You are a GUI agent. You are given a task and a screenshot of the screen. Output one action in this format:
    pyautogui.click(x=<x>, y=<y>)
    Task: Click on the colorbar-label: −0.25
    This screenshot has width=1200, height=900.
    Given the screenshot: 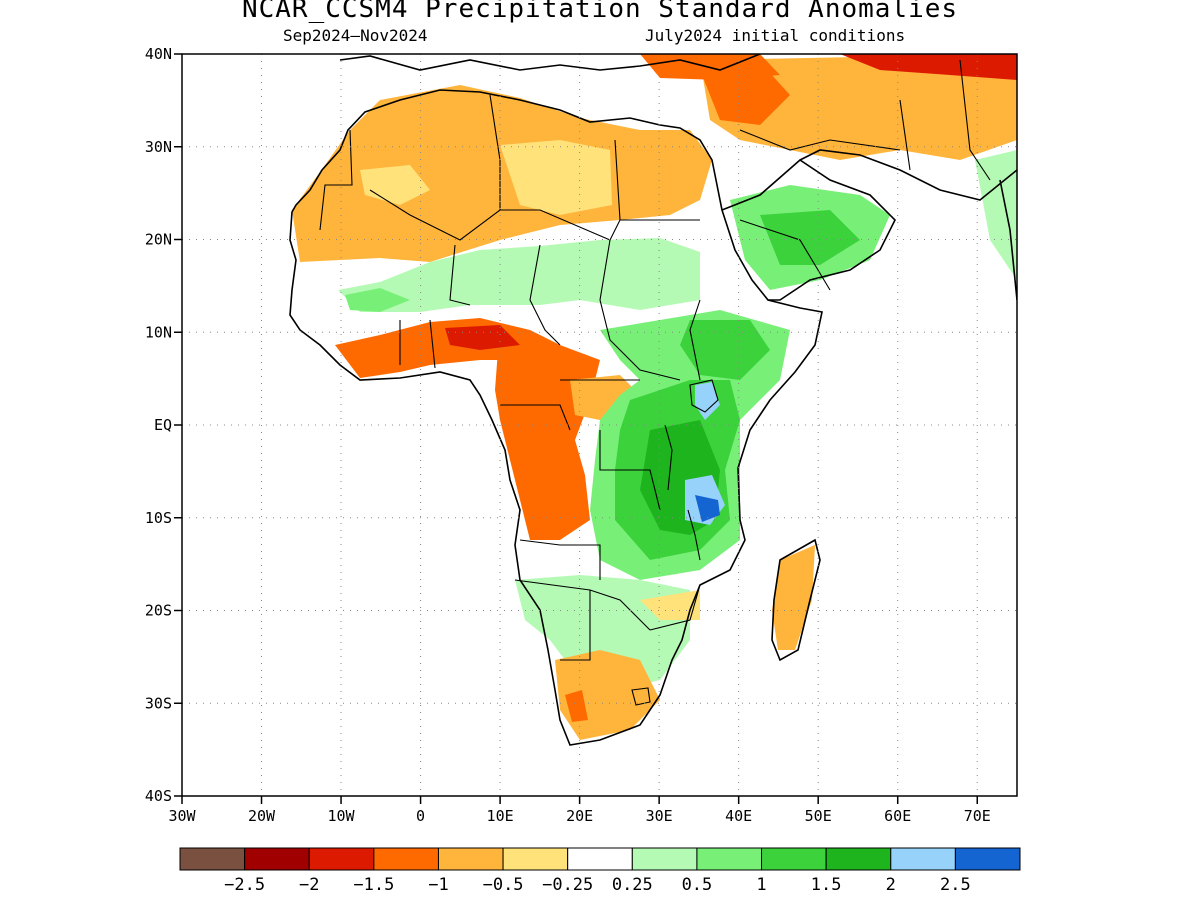 What is the action you would take?
    pyautogui.click(x=567, y=885)
    